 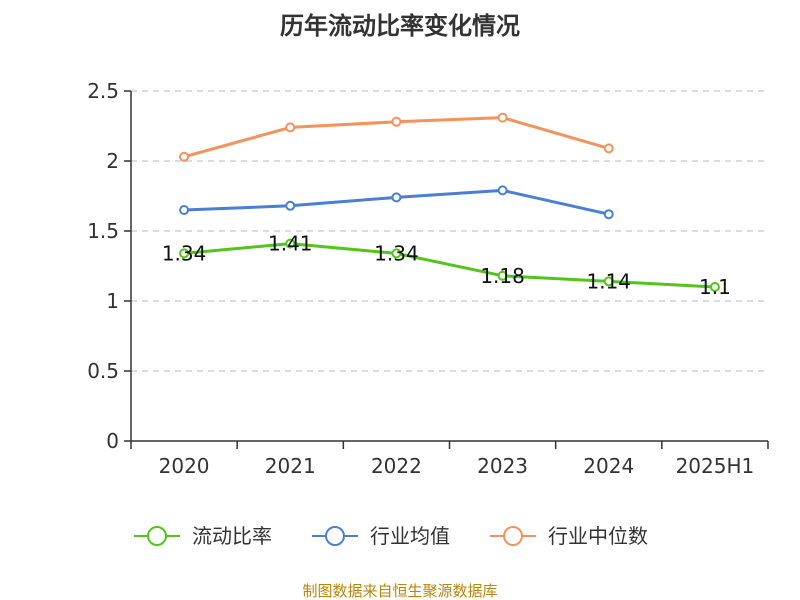 What do you see at coordinates (410, 536) in the screenshot?
I see `legend-label: 行业均值` at bounding box center [410, 536].